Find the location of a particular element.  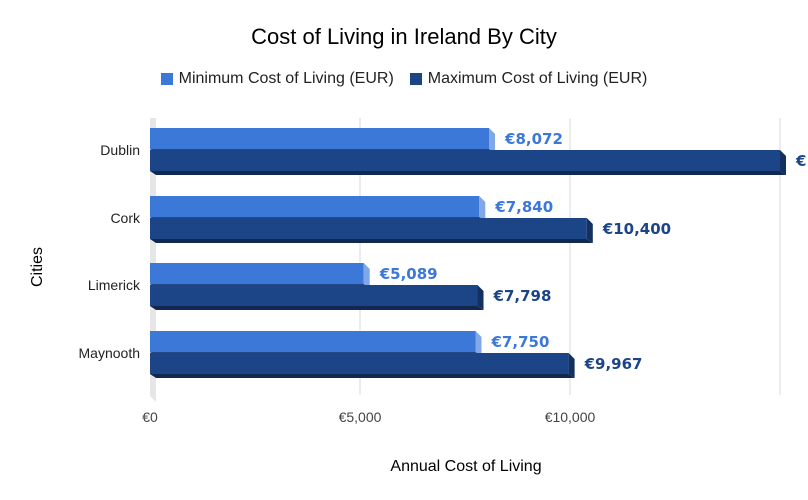

data-label: €5,089 is located at coordinates (408, 274).